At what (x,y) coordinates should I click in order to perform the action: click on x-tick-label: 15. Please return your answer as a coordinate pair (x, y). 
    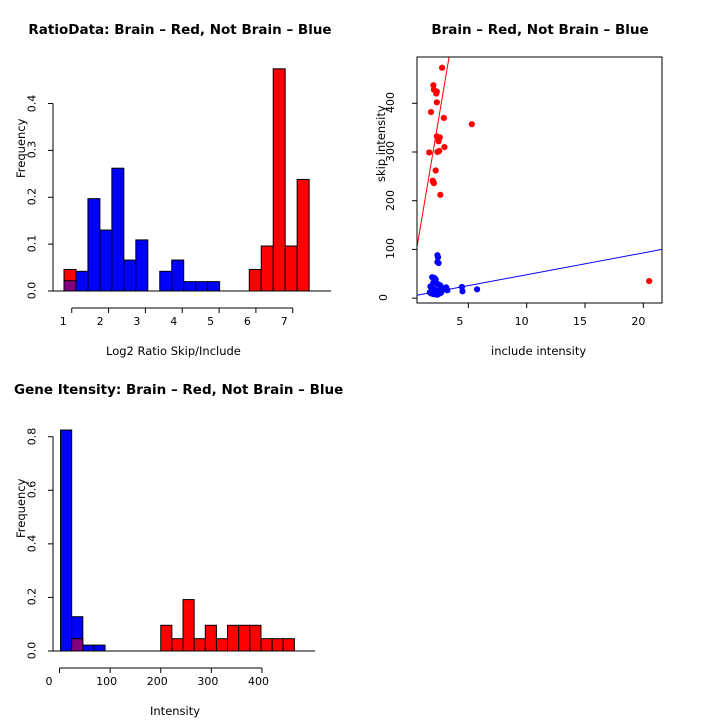
    Looking at the image, I should click on (580, 321).